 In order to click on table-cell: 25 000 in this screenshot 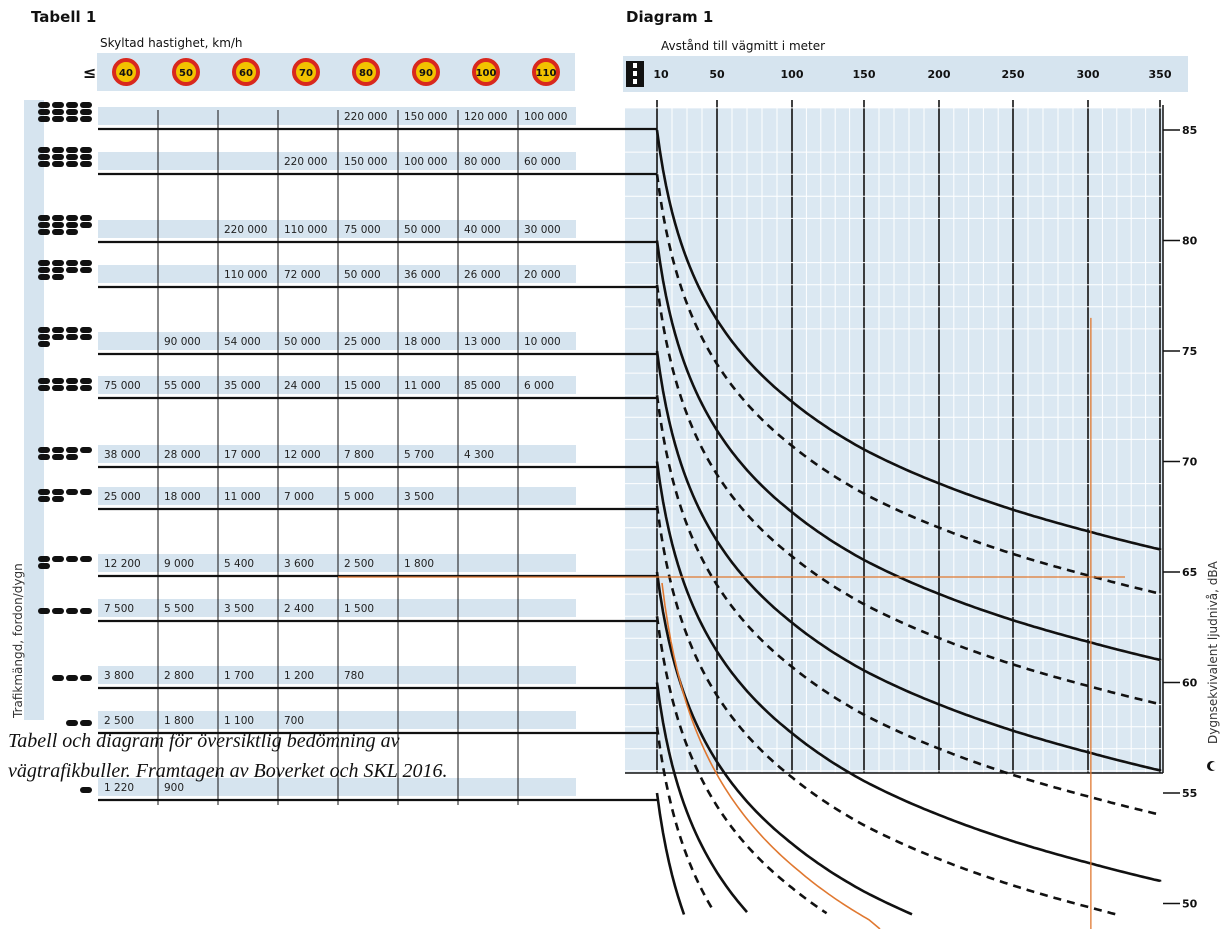, I will do `click(122, 497)`.